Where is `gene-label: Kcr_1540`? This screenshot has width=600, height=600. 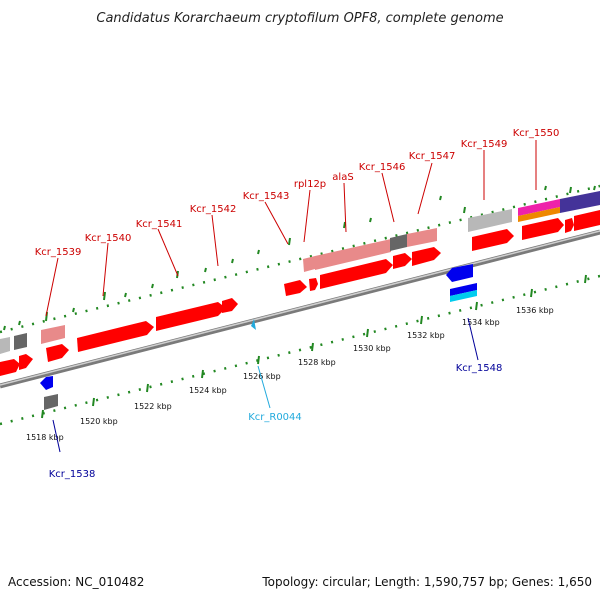
gene-label: Kcr_1540 is located at coordinates (108, 238).